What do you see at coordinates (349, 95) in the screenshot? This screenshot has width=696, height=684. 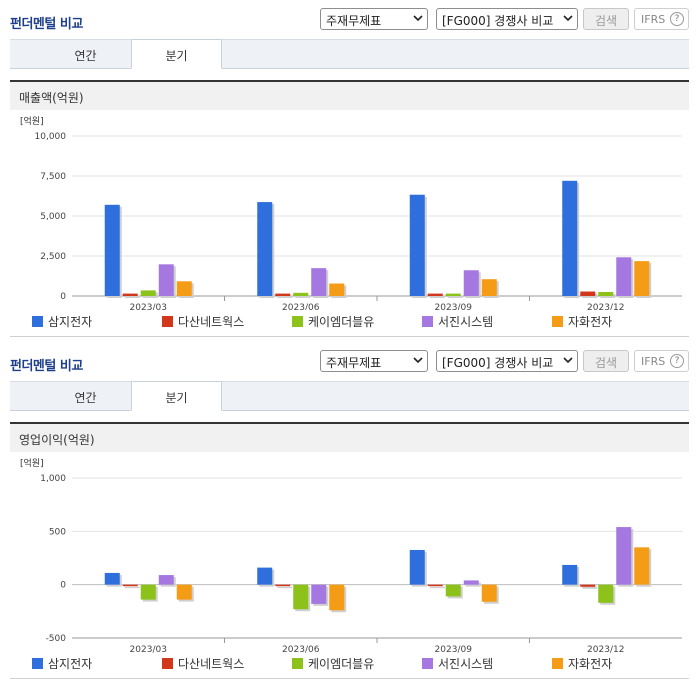 I see `metric-title: 매출액(억원)` at bounding box center [349, 95].